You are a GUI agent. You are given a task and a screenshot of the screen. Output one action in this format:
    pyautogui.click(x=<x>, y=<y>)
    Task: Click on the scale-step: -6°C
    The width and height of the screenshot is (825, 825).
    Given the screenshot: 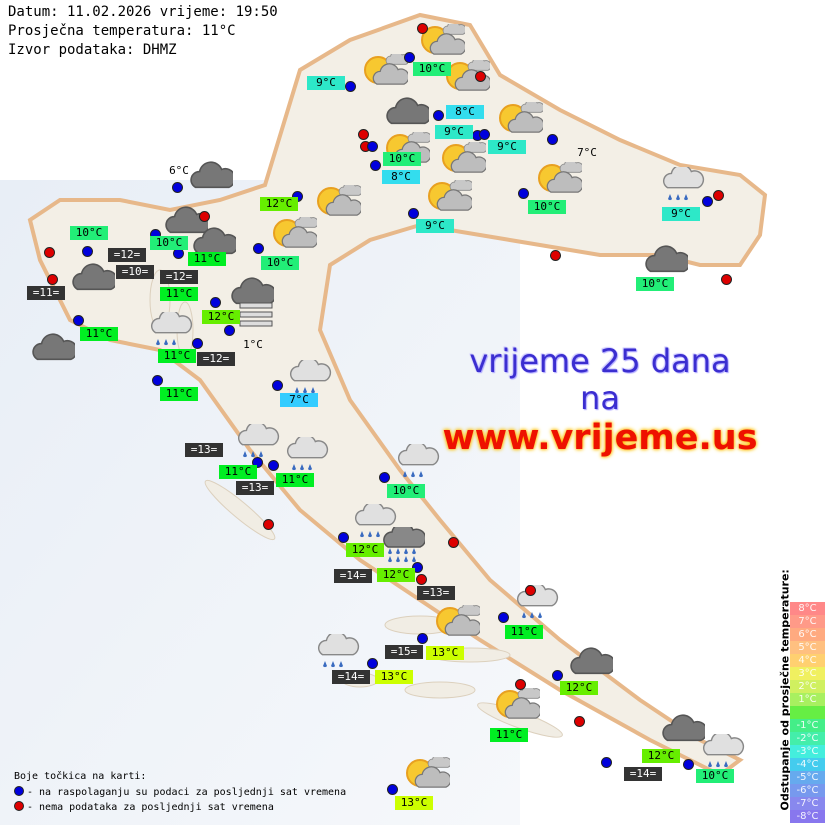 What is the action you would take?
    pyautogui.click(x=807, y=790)
    